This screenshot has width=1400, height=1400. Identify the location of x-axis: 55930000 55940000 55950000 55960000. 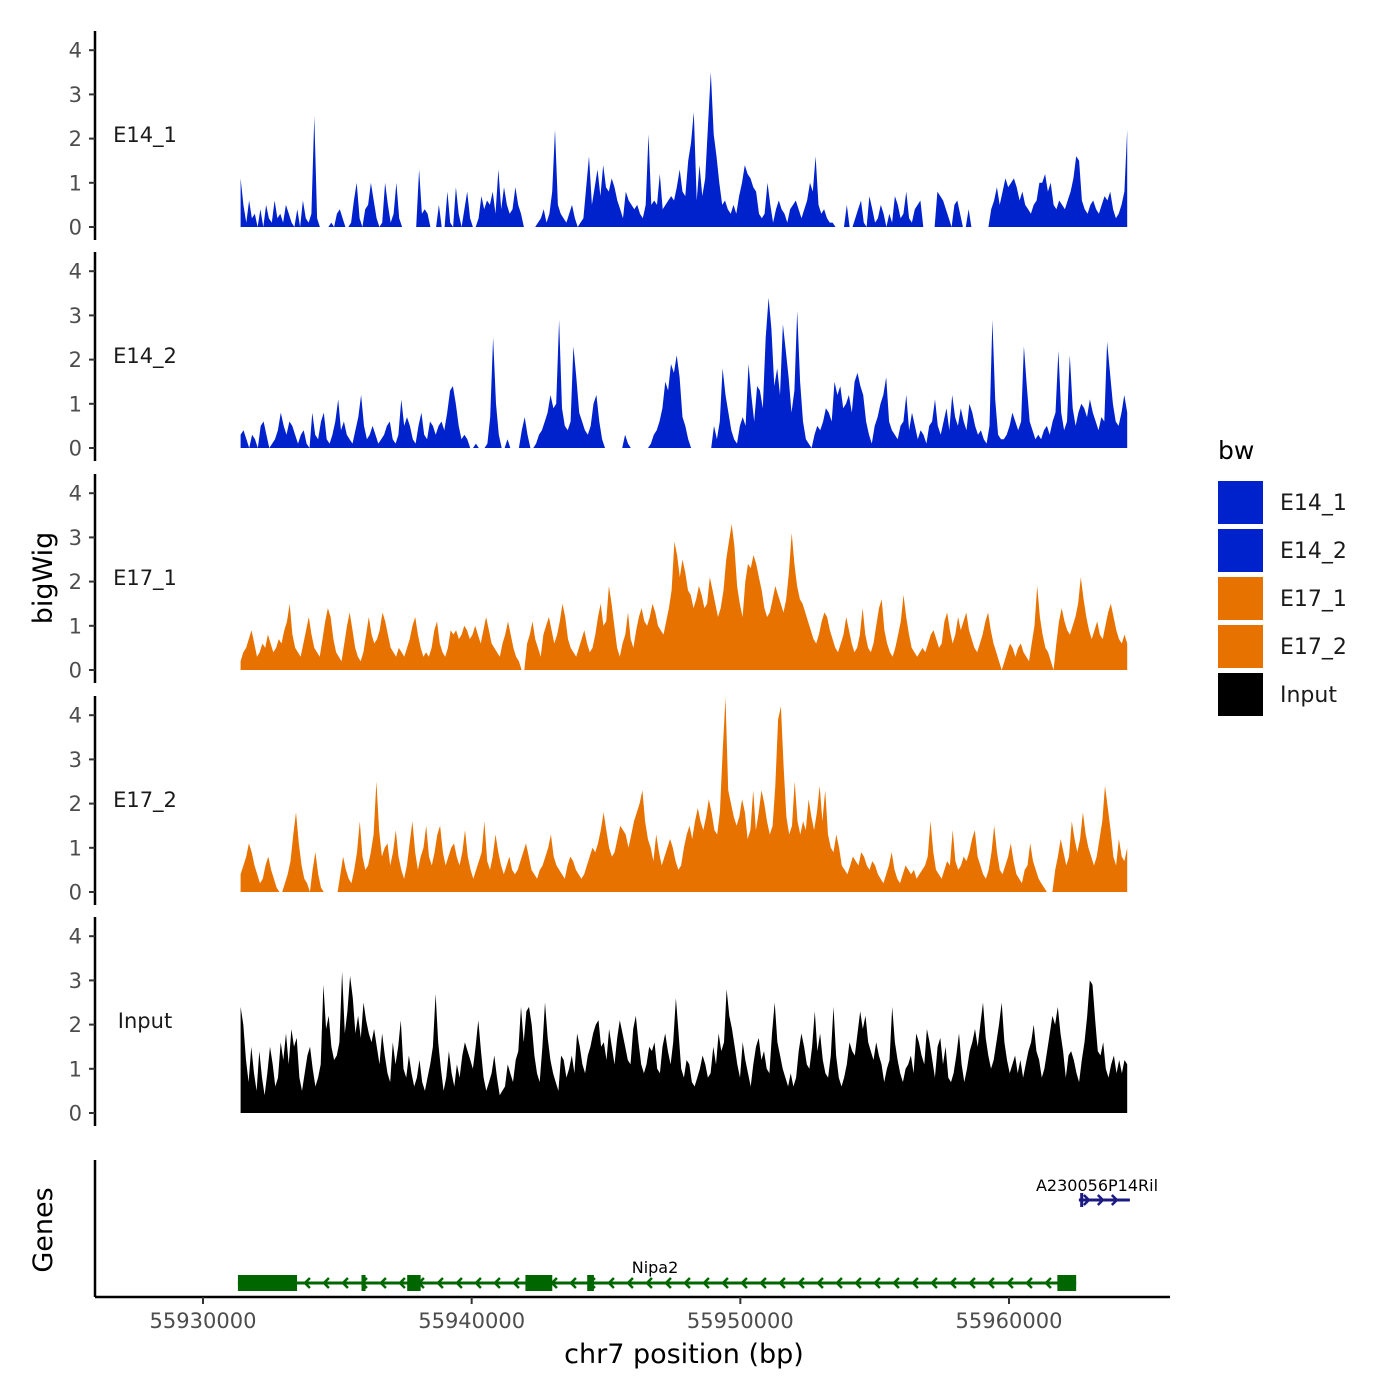
(632, 1314).